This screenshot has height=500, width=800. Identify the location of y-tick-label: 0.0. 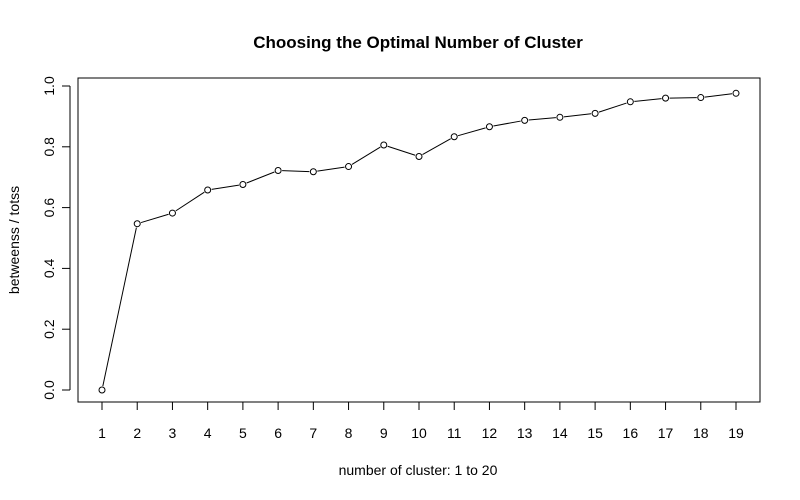
(49, 390).